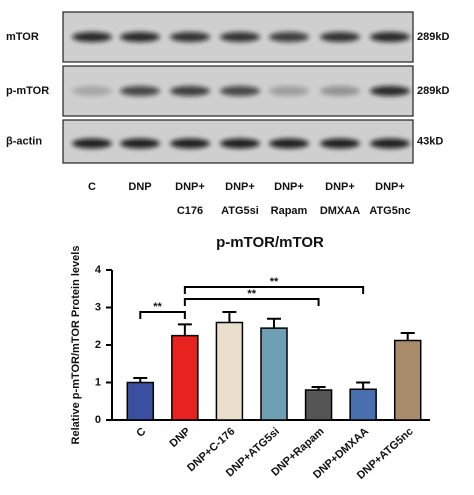 The image size is (474, 495). Describe the element at coordinates (190, 211) in the screenshot. I see `lane-label: C176` at that location.